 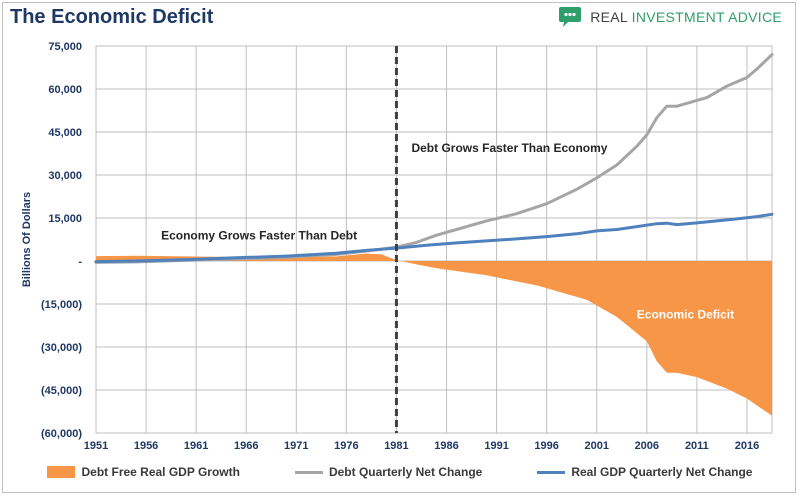 What do you see at coordinates (160, 472) in the screenshot?
I see `legend-label-gdp-growth: Debt Free Real GDP Growth` at bounding box center [160, 472].